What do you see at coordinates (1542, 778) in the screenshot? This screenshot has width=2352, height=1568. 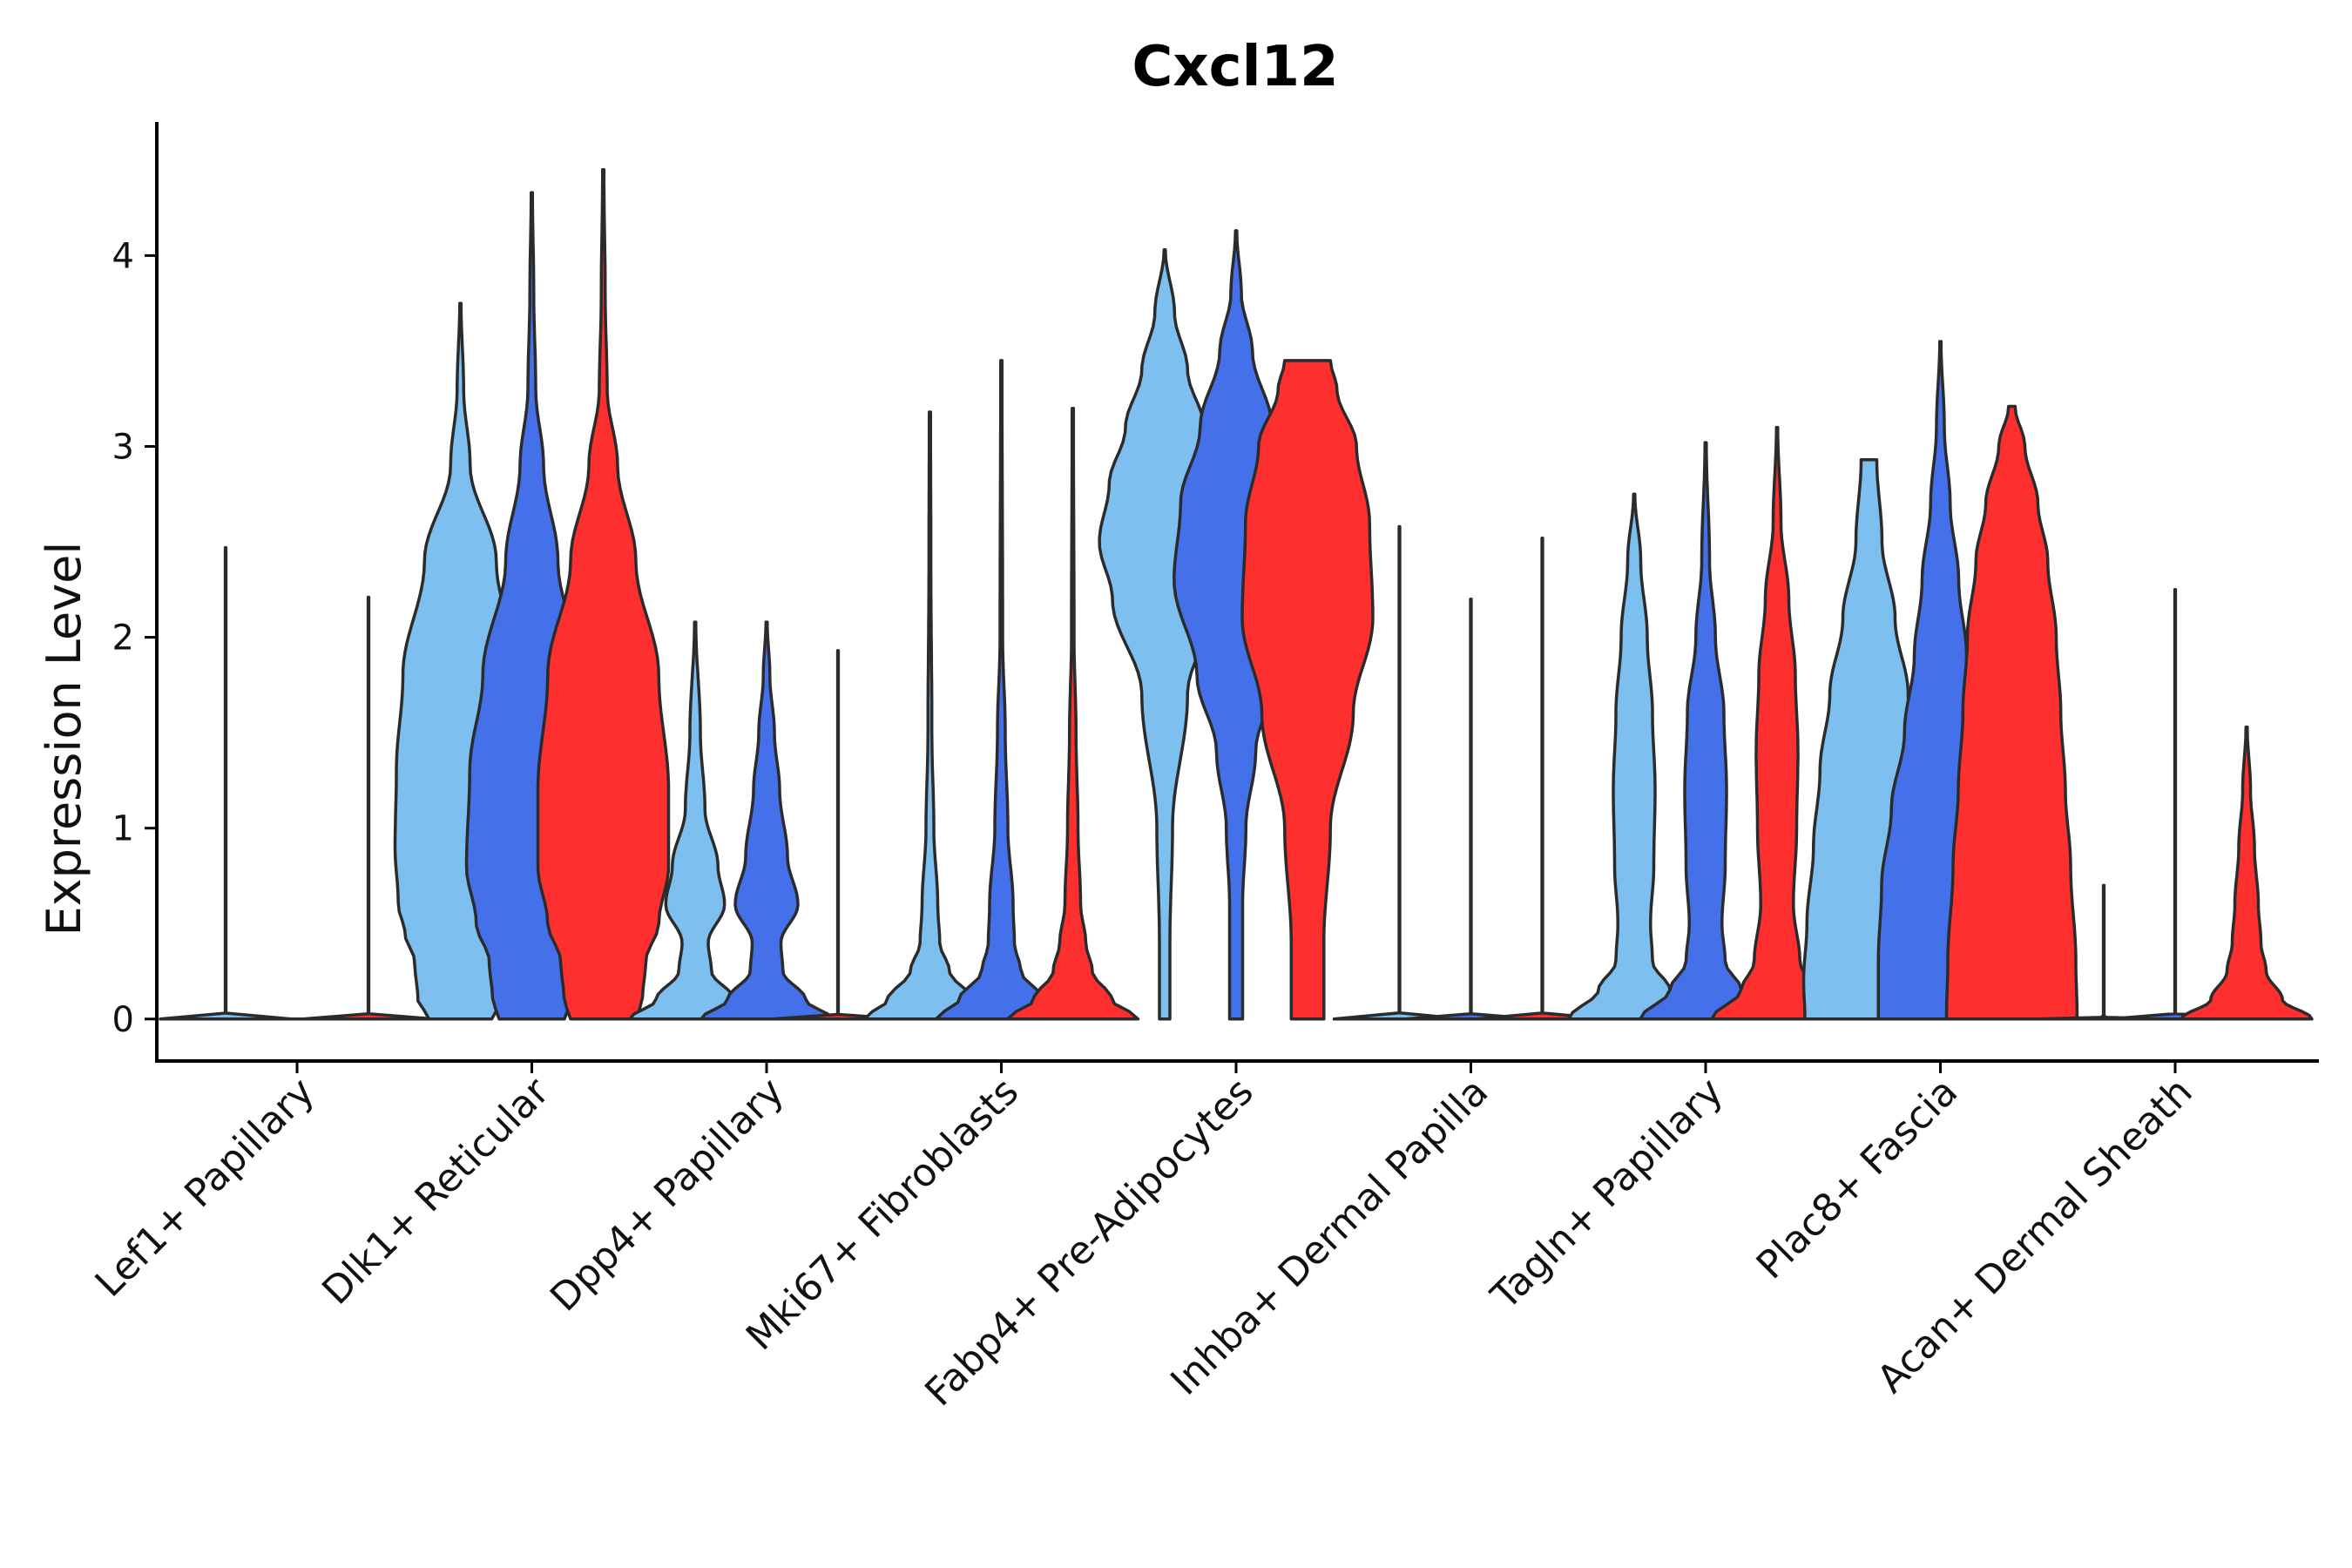 I see `violin-inhba-dermal-papilla-s2` at bounding box center [1542, 778].